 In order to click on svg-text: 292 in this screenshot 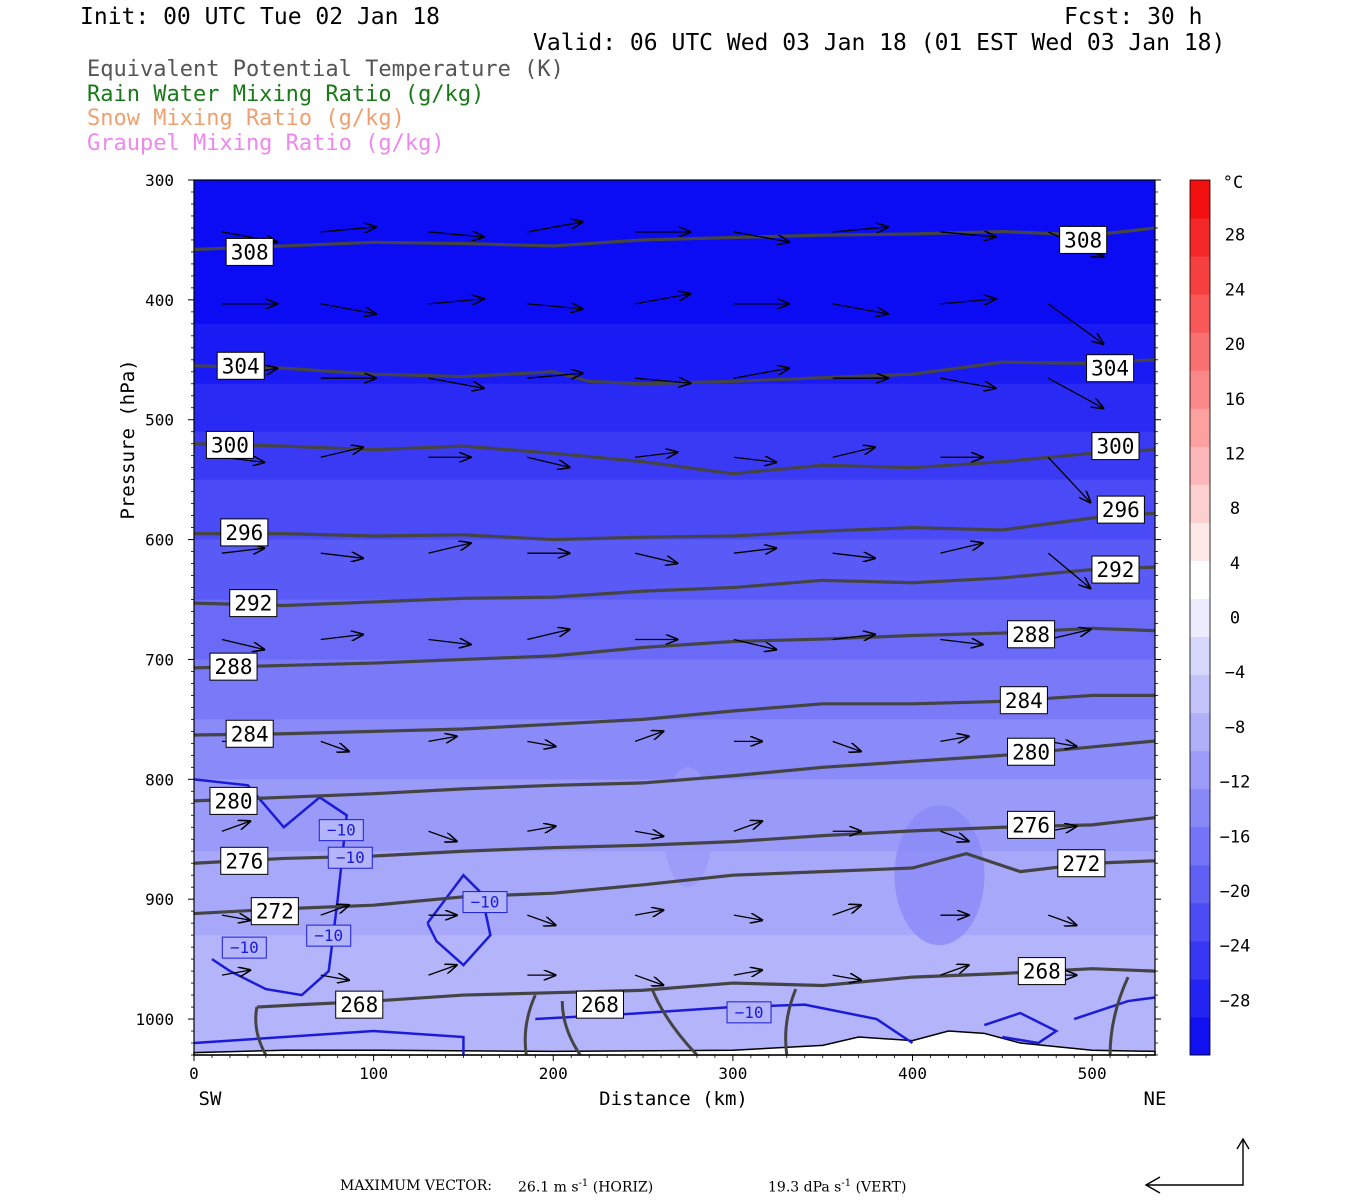, I will do `click(1116, 570)`.